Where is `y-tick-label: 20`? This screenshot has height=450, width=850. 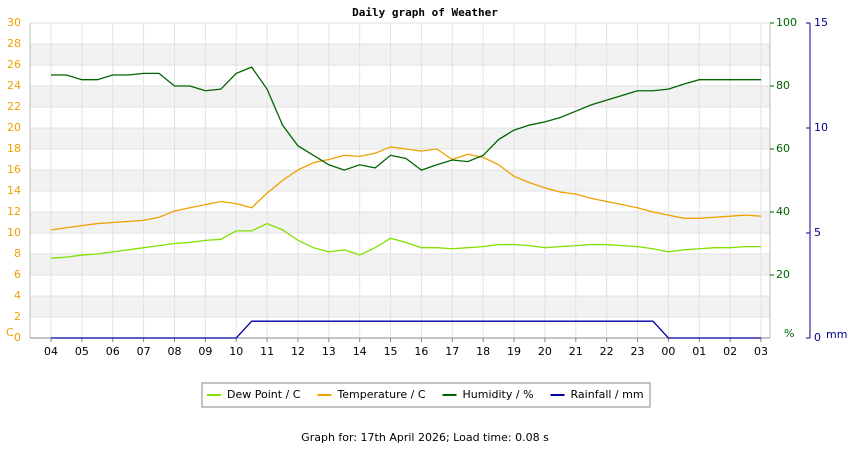 y-tick-label: 20 is located at coordinates (14, 127).